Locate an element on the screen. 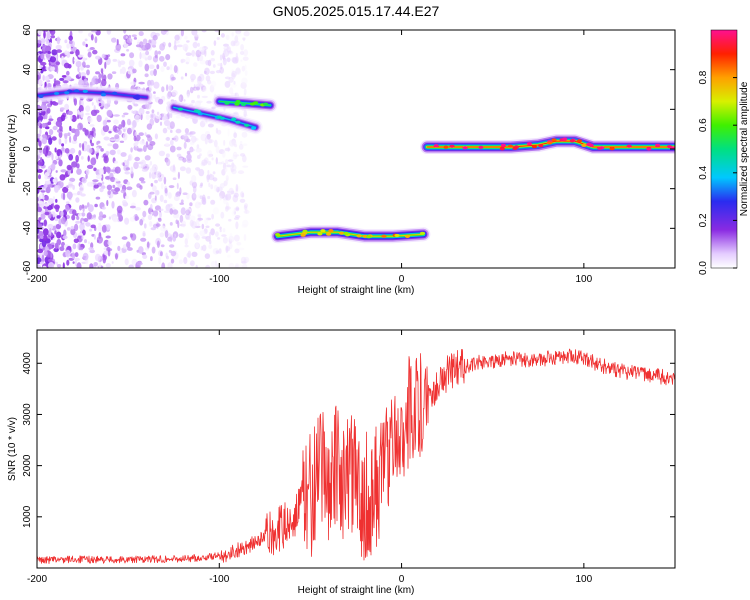 This screenshot has height=600, width=750. snr-y-tick-label: 4000 is located at coordinates (27, 363).